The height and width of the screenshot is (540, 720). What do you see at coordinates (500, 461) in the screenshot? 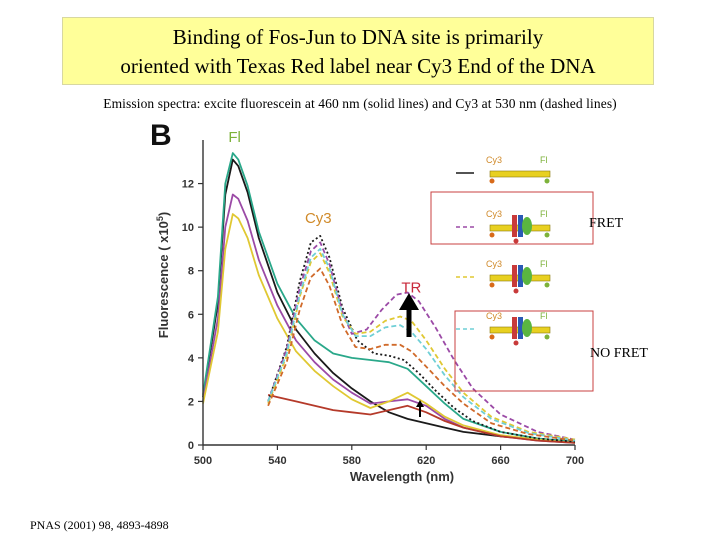
I see `x-tick-label: 660` at bounding box center [500, 461].